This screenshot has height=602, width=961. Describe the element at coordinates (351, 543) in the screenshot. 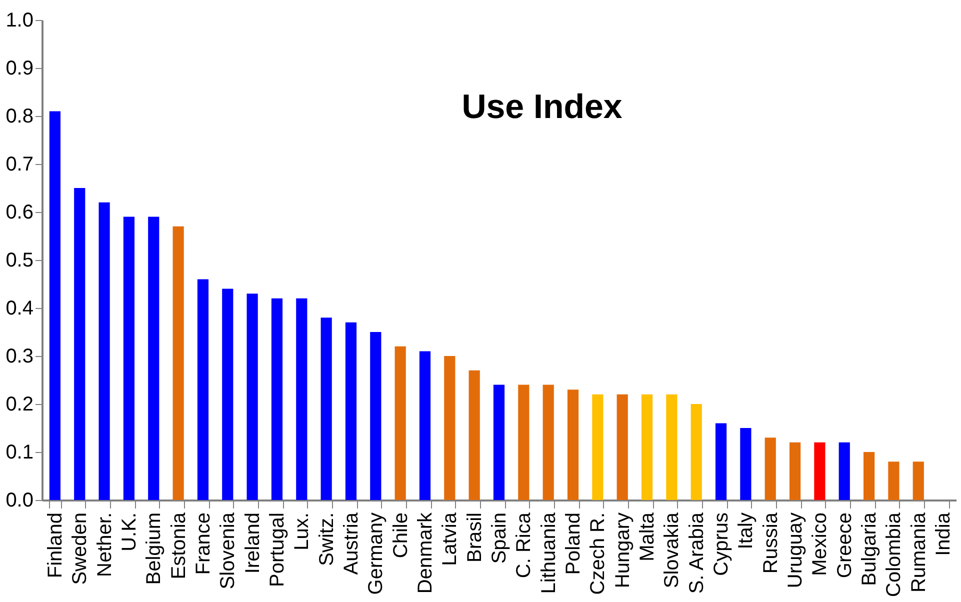

I see `x-tick-label: Austria` at that location.